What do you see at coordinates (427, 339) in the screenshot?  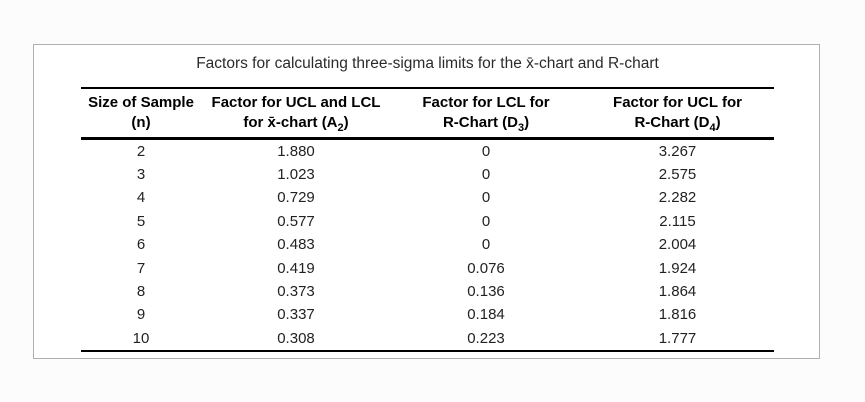 I see `table-row: 10 0.308 0.223 1.777` at bounding box center [427, 339].